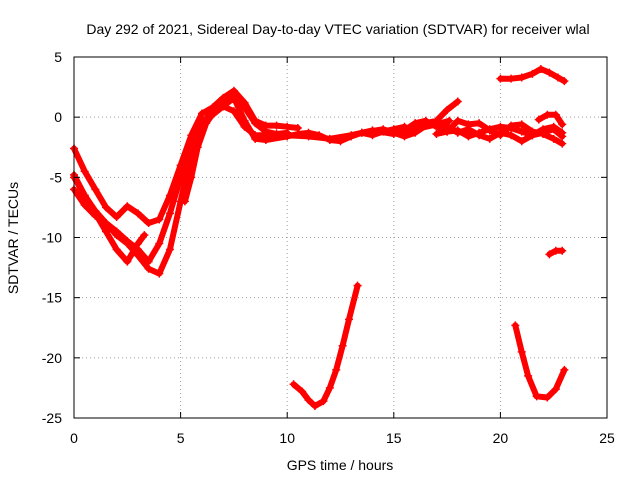 The image size is (640, 480). What do you see at coordinates (56, 177) in the screenshot?
I see `y-tick-label: -5` at bounding box center [56, 177].